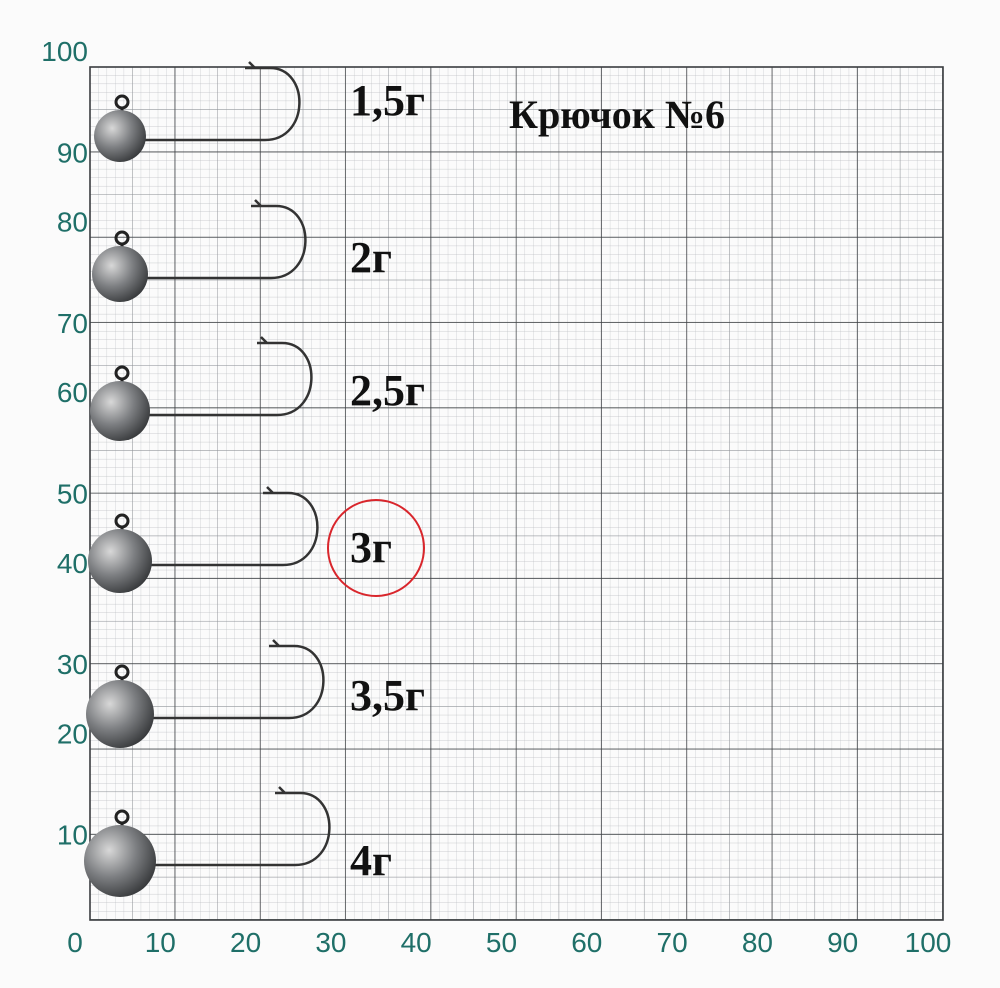 This screenshot has width=1000, height=988. I want to click on y-axis-label: 90, so click(72, 152).